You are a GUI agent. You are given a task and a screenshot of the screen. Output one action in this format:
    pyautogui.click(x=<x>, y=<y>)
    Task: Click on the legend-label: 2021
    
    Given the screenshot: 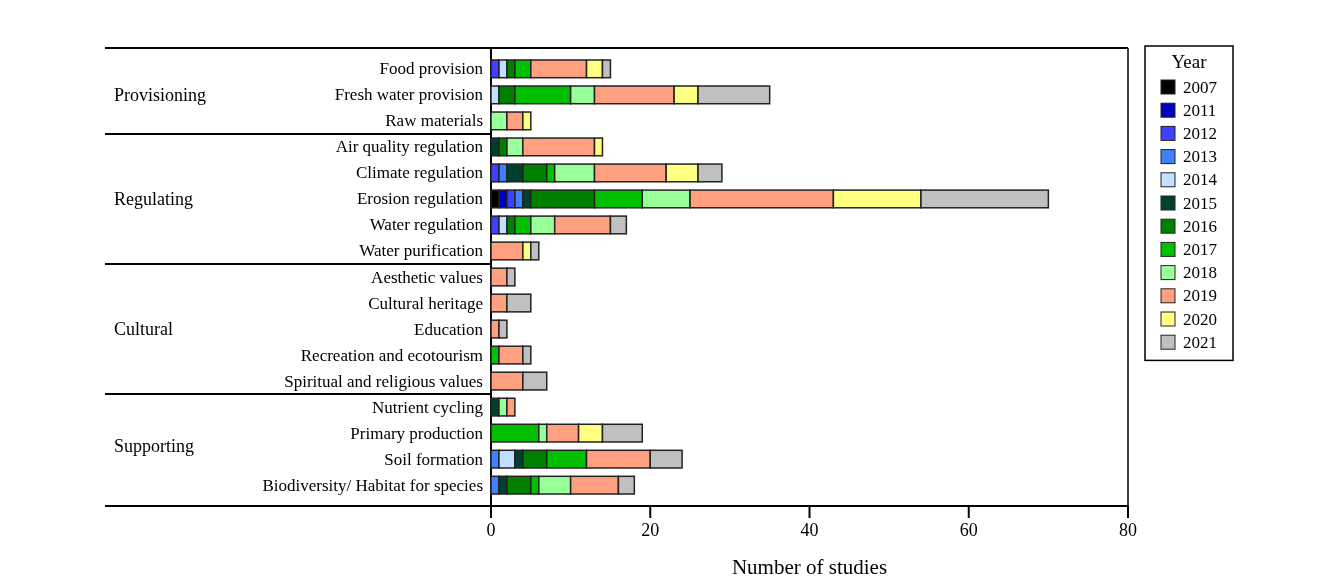 What is the action you would take?
    pyautogui.click(x=1200, y=342)
    